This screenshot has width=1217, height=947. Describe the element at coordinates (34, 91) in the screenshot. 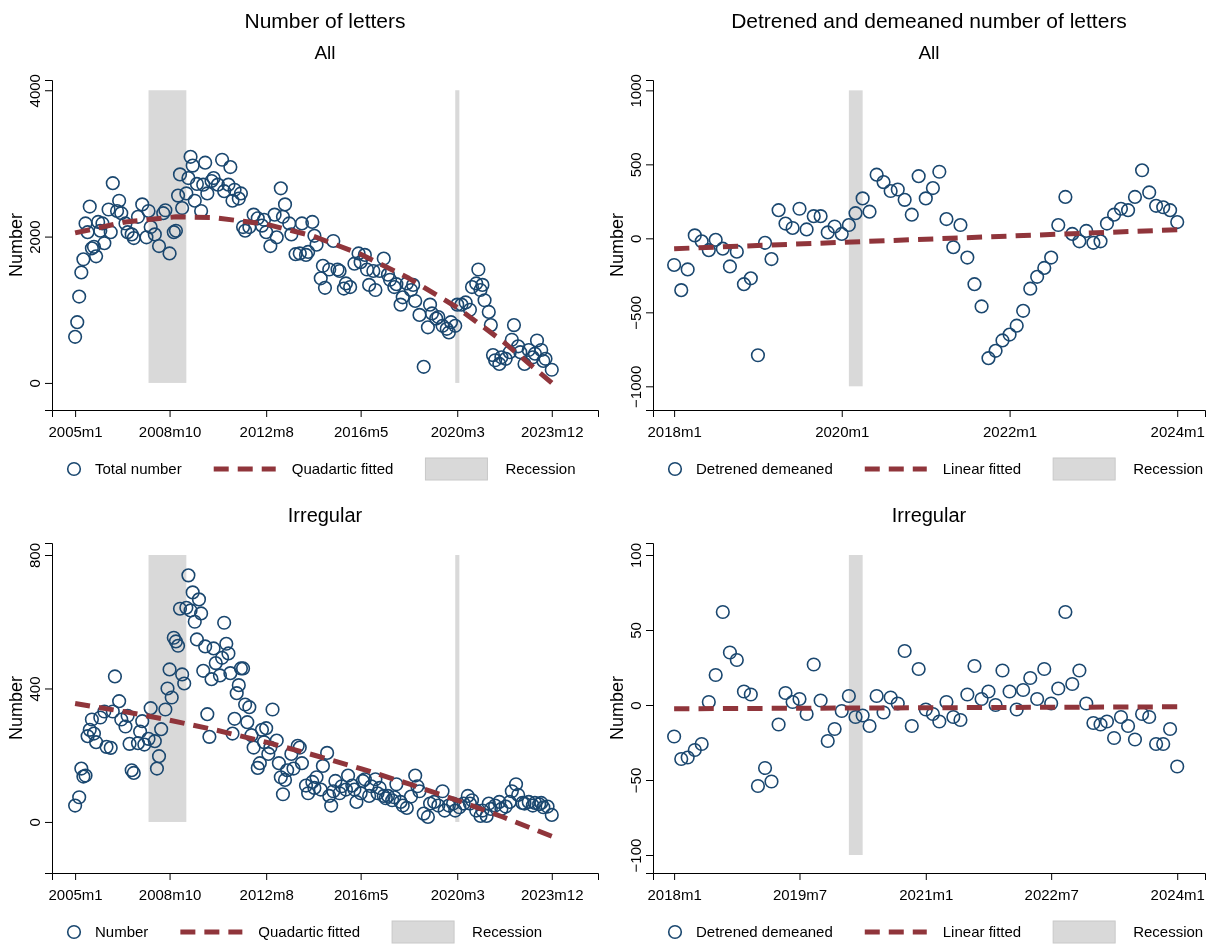

I see `y-tick-label: 4000` at that location.